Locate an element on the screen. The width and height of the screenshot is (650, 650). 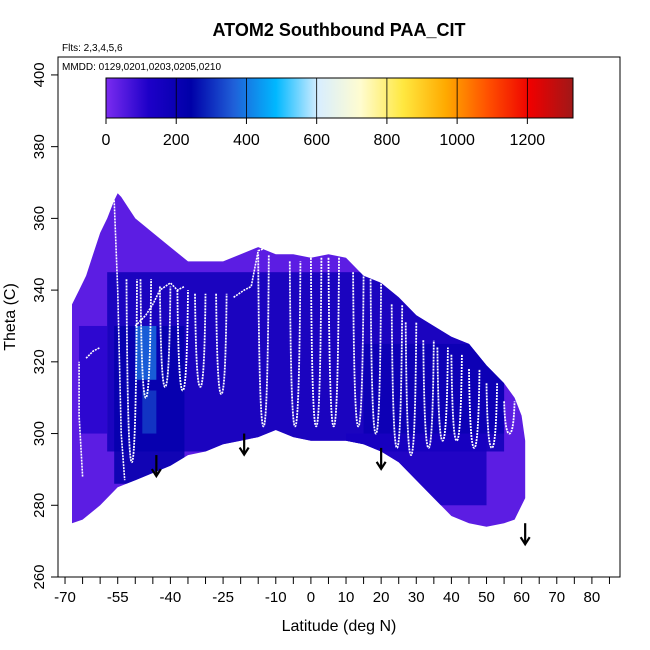
y-tick-label-2: 300 is located at coordinates (39, 433).